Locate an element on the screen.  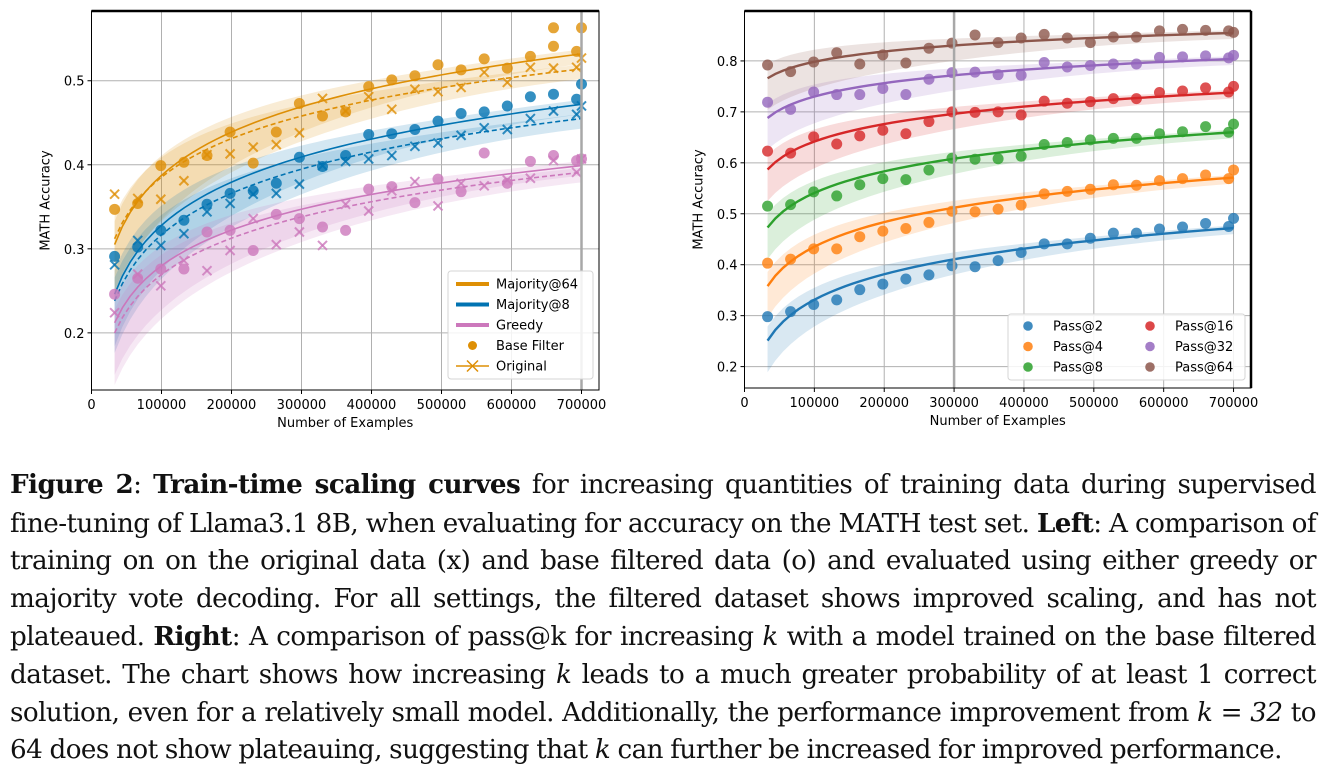
fit-line-majority-8-base-filter is located at coordinates (347, 199).